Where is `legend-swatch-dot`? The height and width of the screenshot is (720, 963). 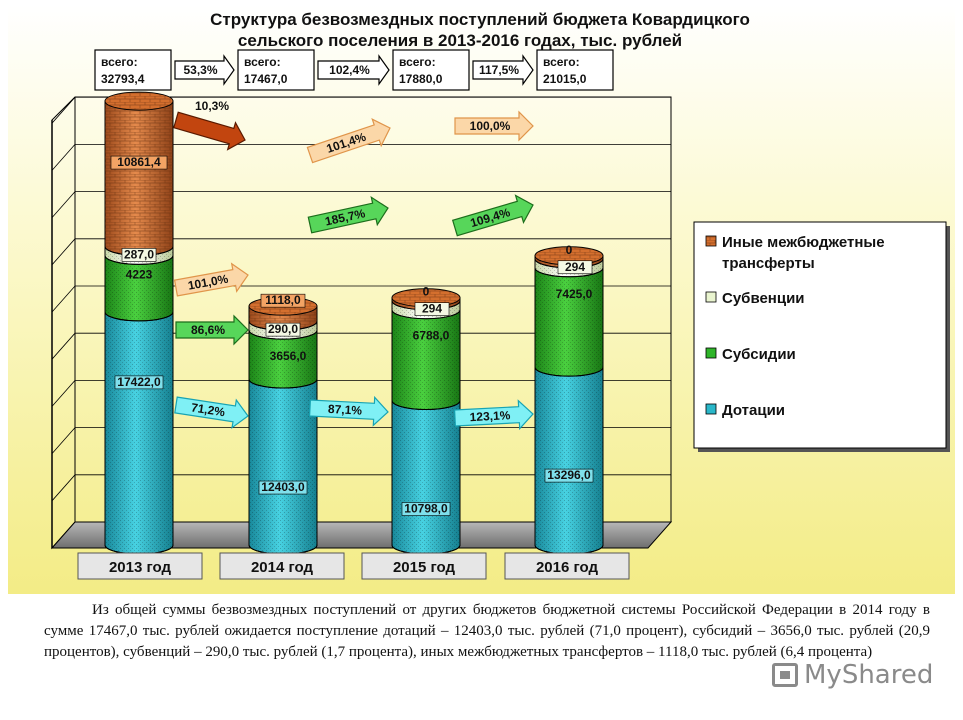 legend-swatch-dot is located at coordinates (711, 409).